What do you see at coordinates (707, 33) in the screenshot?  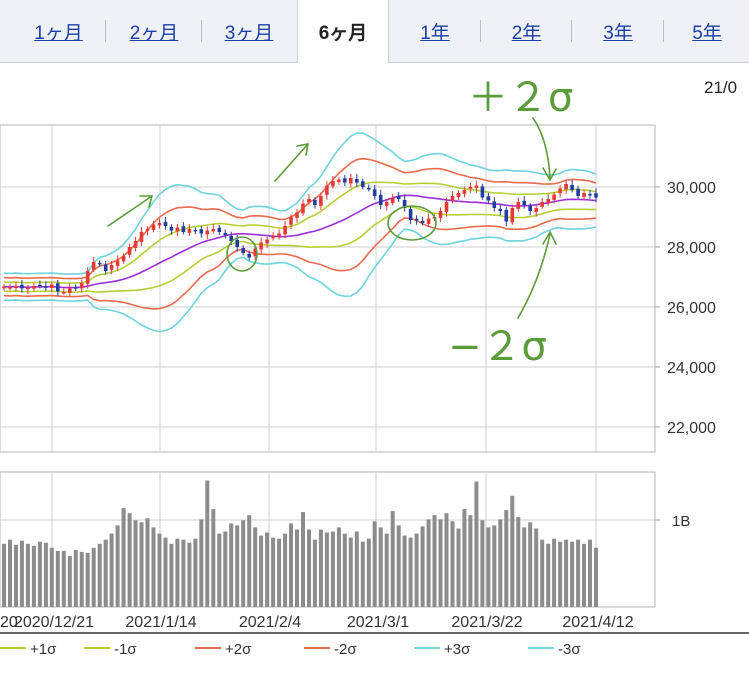 I see `tab-period-8: 5年` at bounding box center [707, 33].